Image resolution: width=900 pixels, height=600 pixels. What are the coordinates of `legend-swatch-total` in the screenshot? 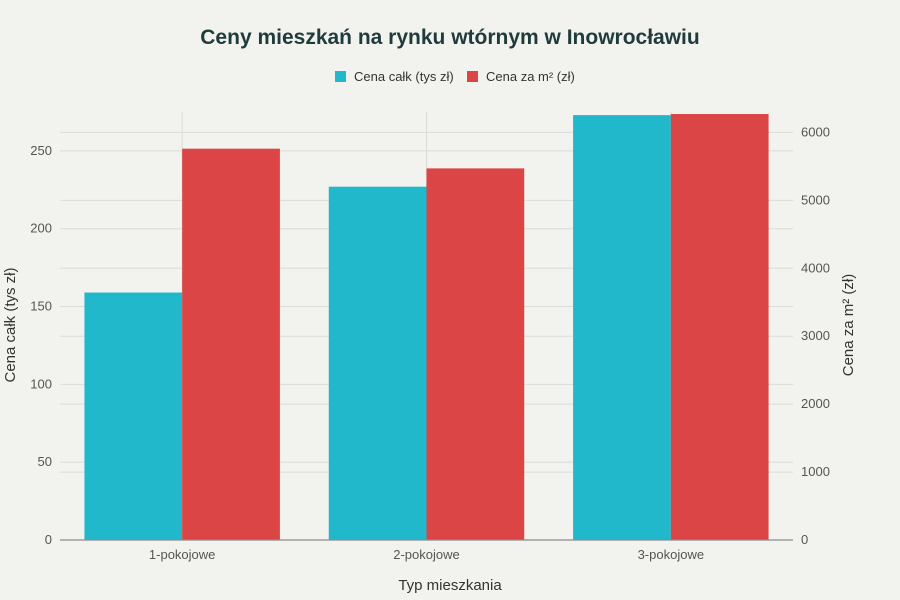 It's located at (340, 76).